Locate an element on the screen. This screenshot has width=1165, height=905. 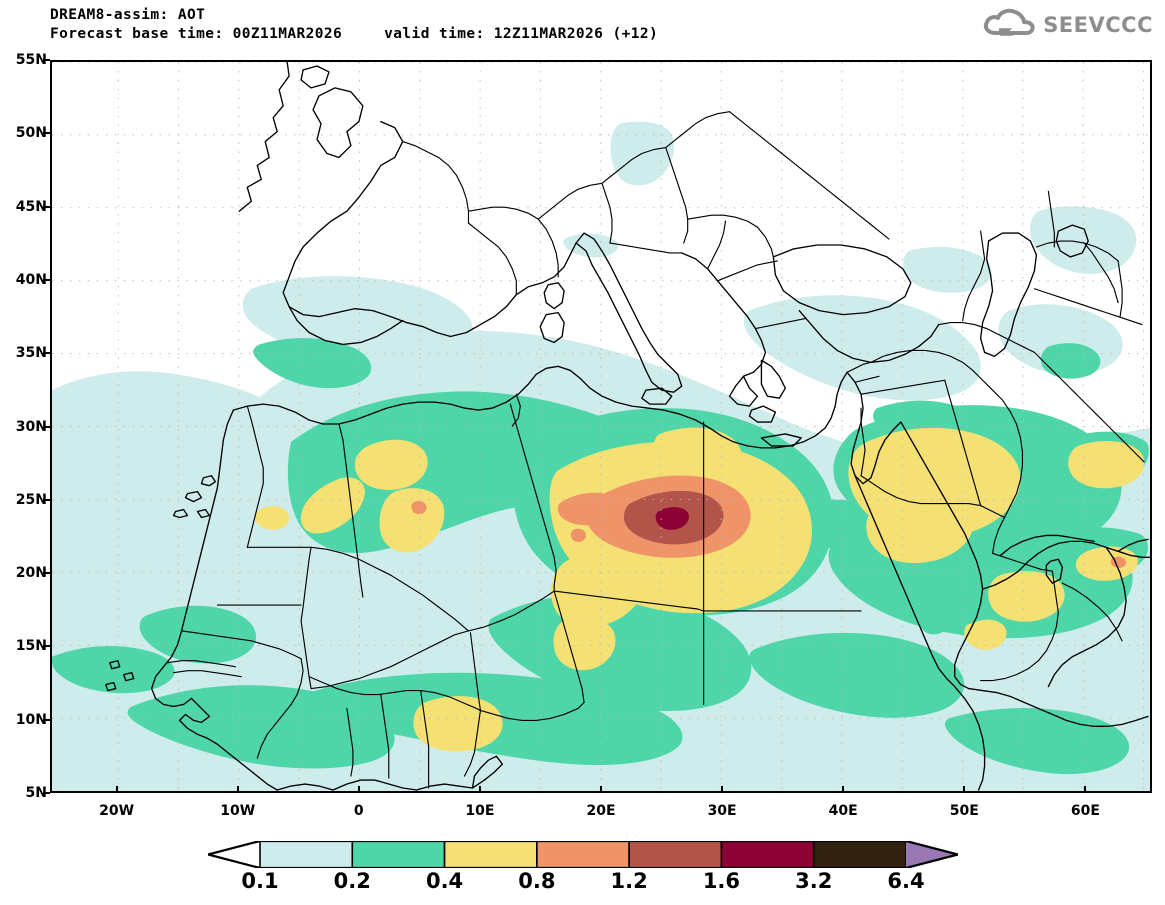
colorbar-swatches is located at coordinates (583, 854).